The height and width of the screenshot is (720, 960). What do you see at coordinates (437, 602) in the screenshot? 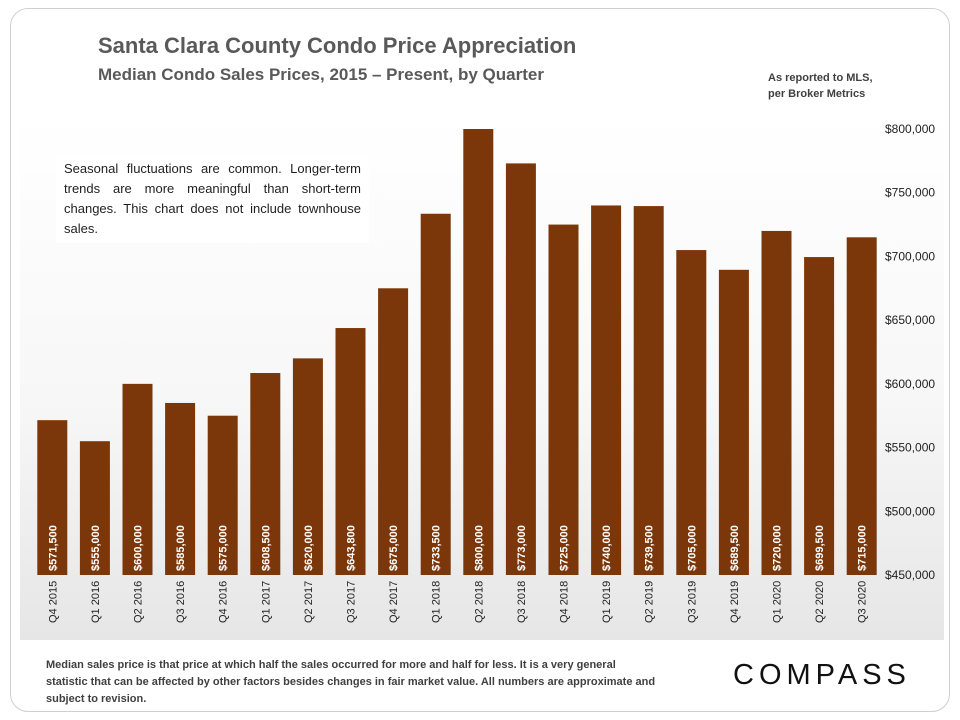
I see `x-tick-label: Q1 2018` at bounding box center [437, 602].